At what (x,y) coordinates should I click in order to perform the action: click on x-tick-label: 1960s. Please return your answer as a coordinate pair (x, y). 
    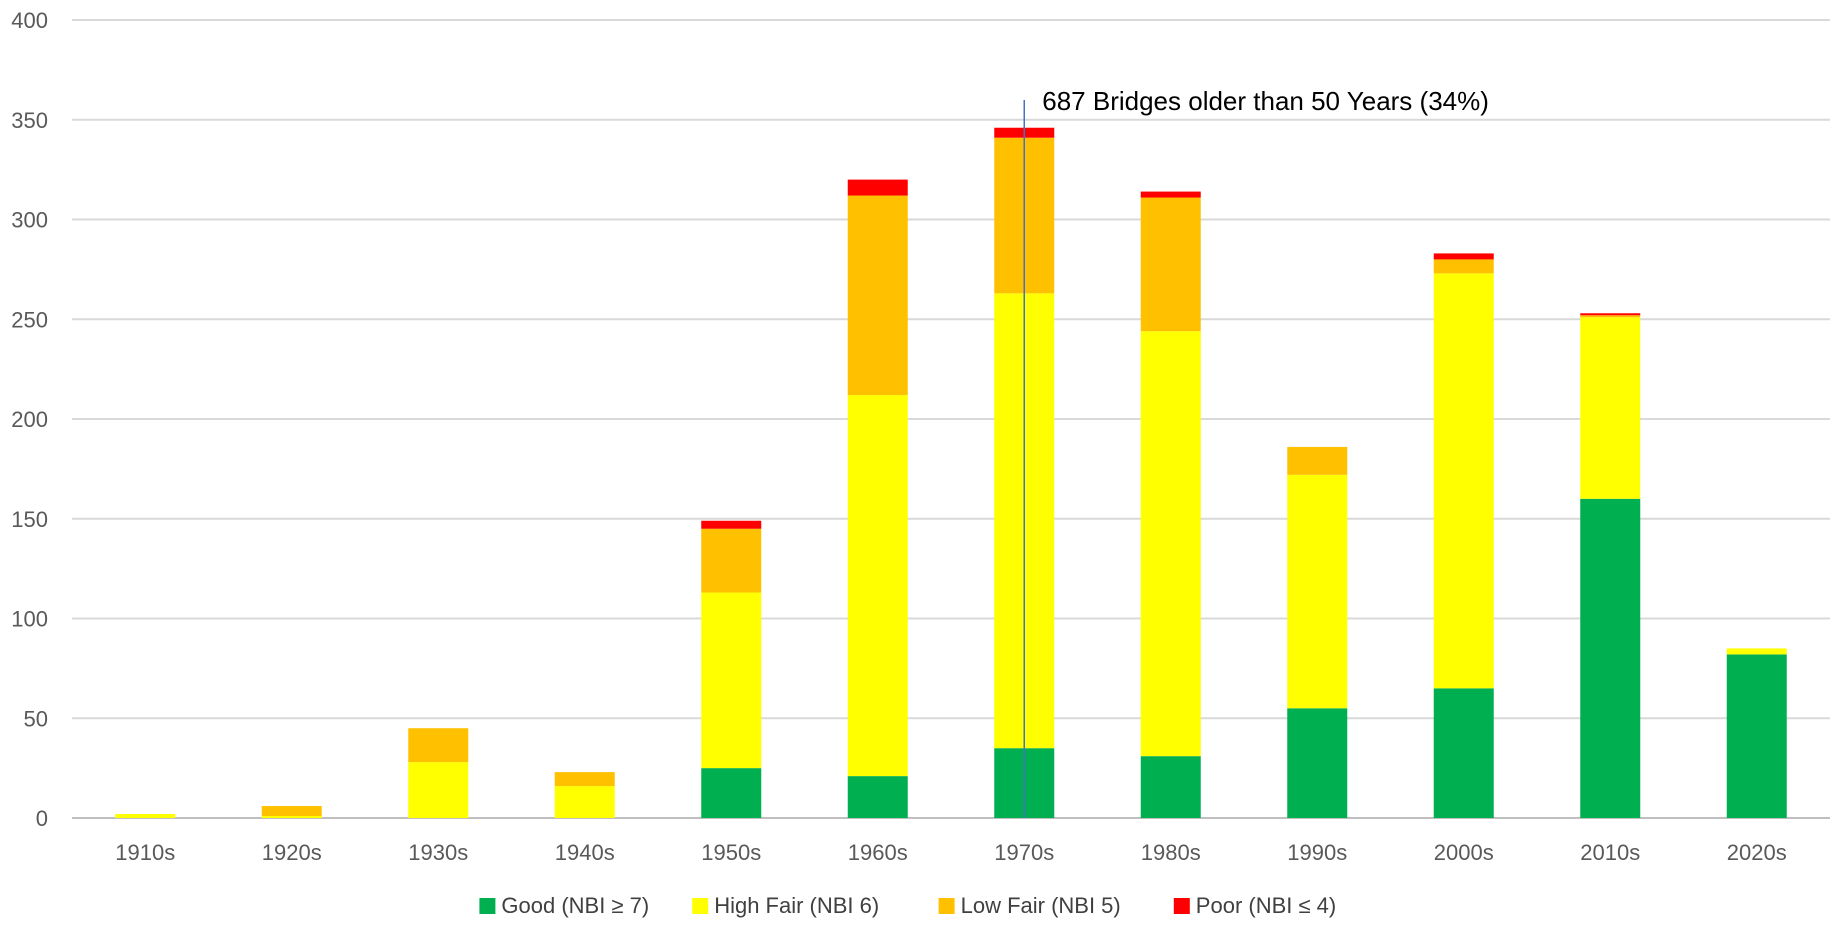
    Looking at the image, I should click on (878, 852).